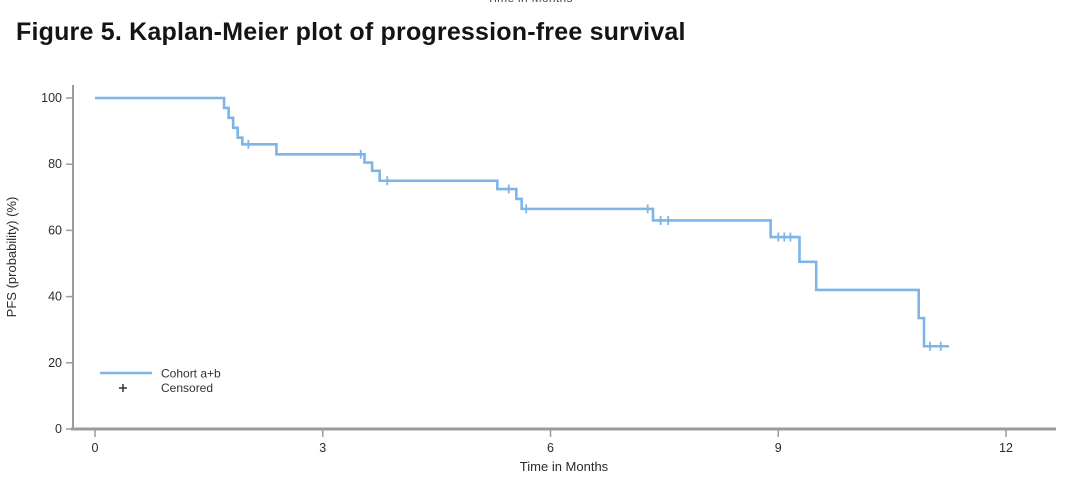 Image resolution: width=1069 pixels, height=491 pixels. I want to click on x-tick-label: 0, so click(95, 448).